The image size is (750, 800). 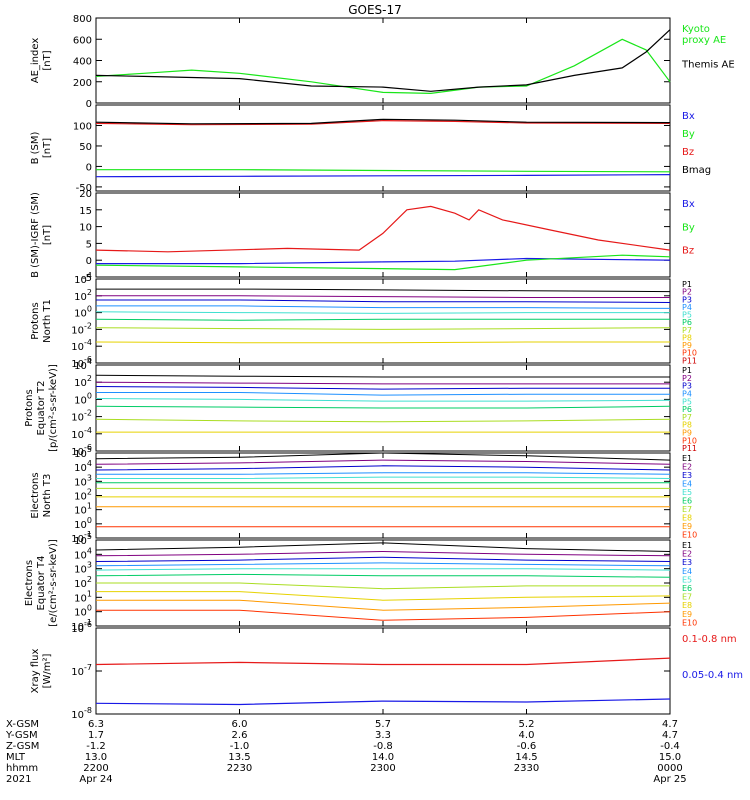 What do you see at coordinates (696, 29) in the screenshot?
I see `legend-entry: Kyoto` at bounding box center [696, 29].